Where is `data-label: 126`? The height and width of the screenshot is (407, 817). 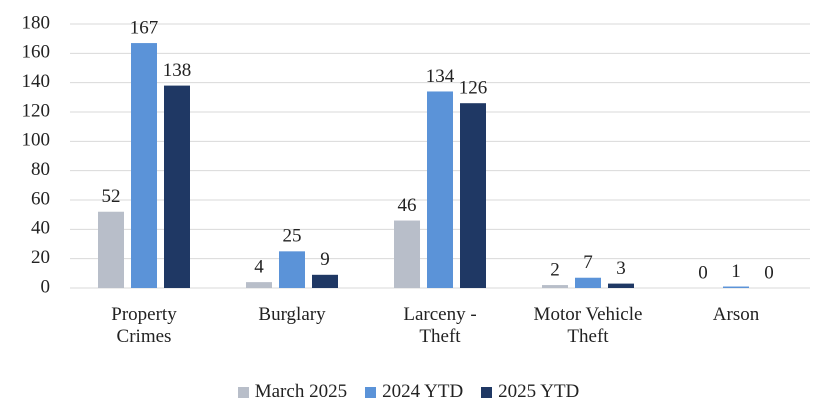 data-label: 126 is located at coordinates (473, 88).